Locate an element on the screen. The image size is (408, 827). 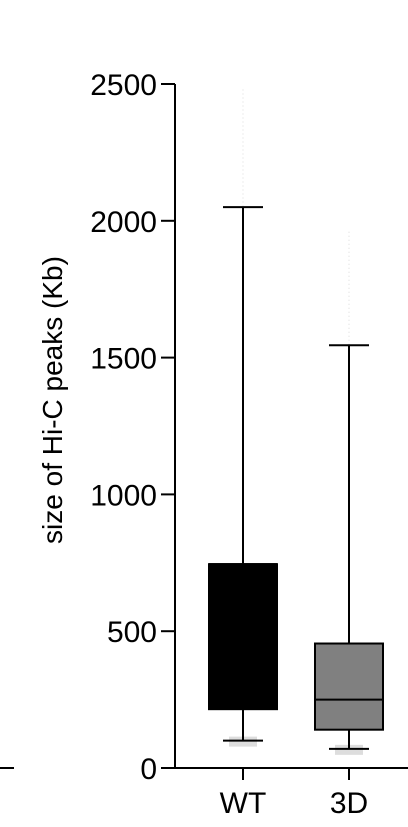
y-tick-label-0: 0 is located at coordinates (148, 769).